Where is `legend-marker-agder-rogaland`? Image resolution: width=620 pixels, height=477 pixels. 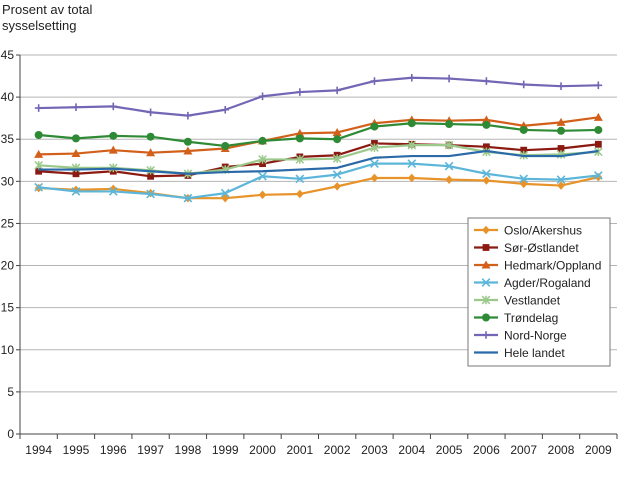 legend-marker-agder-rogaland is located at coordinates (486, 282).